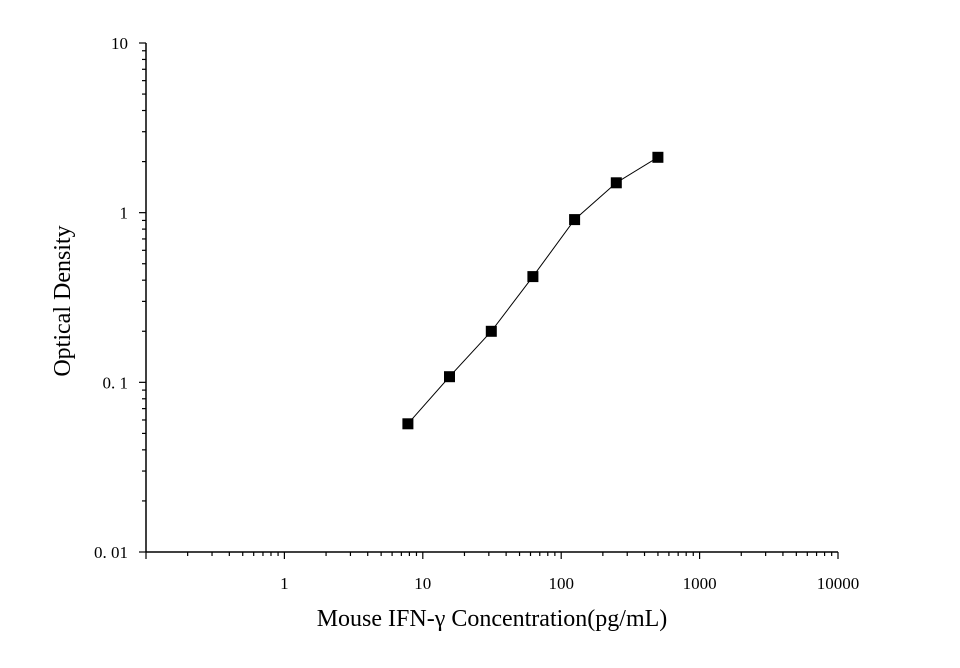 The width and height of the screenshot is (960, 668). What do you see at coordinates (63, 300) in the screenshot?
I see `y-axis-title: Optical Density` at bounding box center [63, 300].